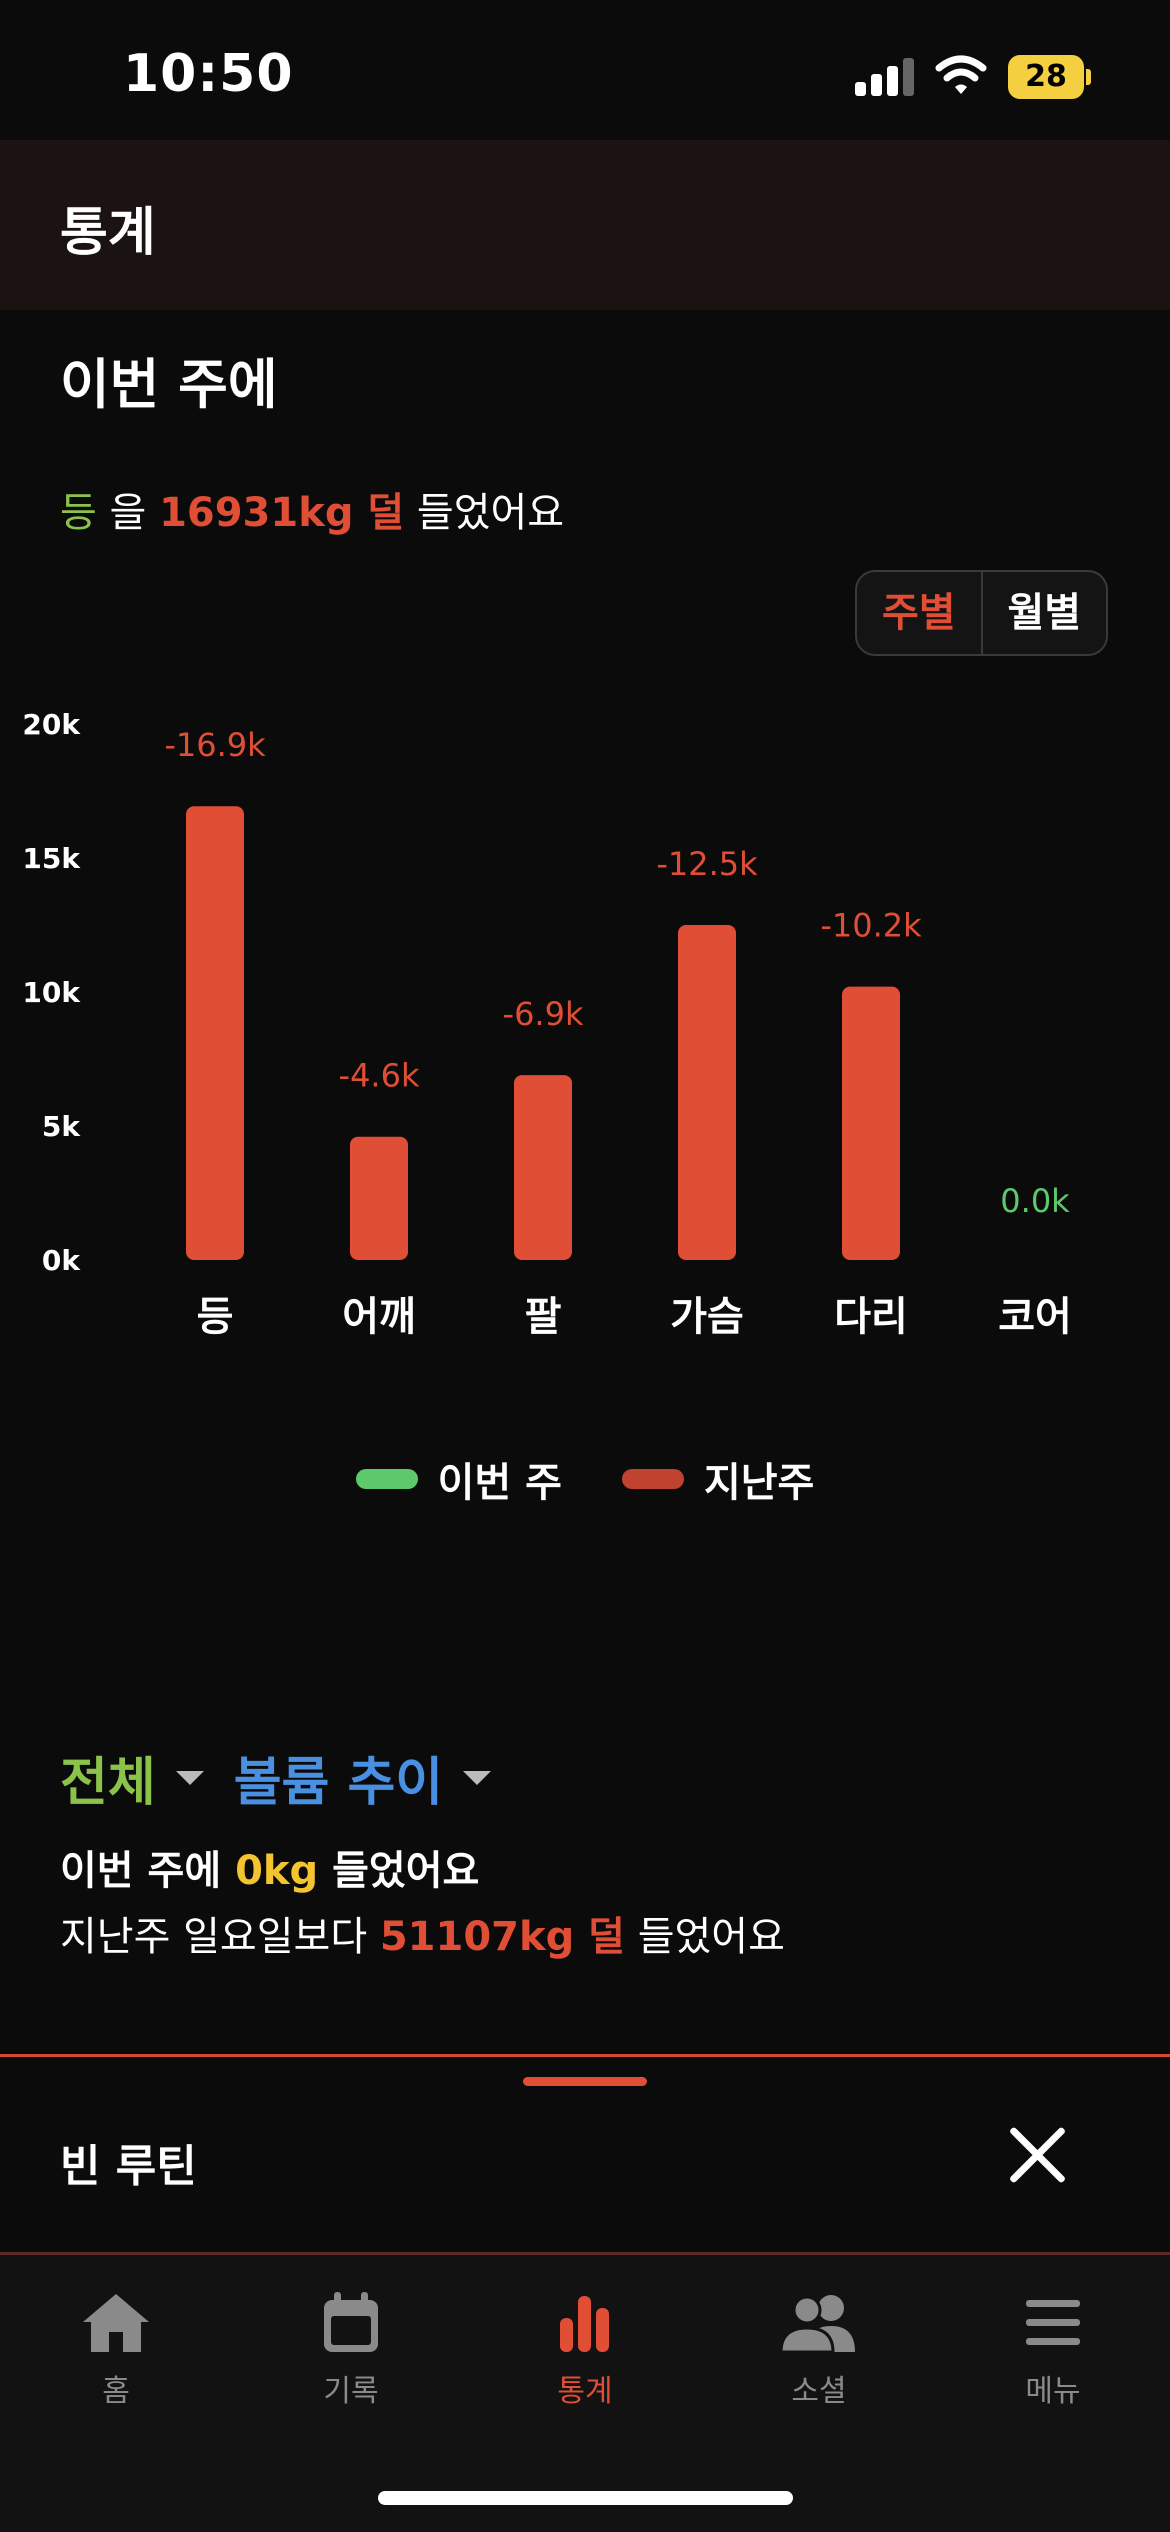  Describe the element at coordinates (282, 513) in the screenshot. I see `summary-amount: 16931kg 덜` at that location.